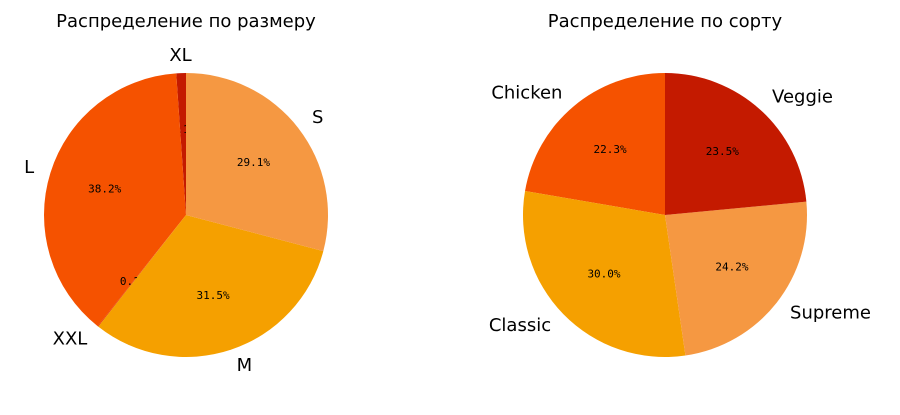 The width and height of the screenshot is (900, 415). Describe the element at coordinates (520, 325) in the screenshot. I see `slice-label: Classic` at that location.